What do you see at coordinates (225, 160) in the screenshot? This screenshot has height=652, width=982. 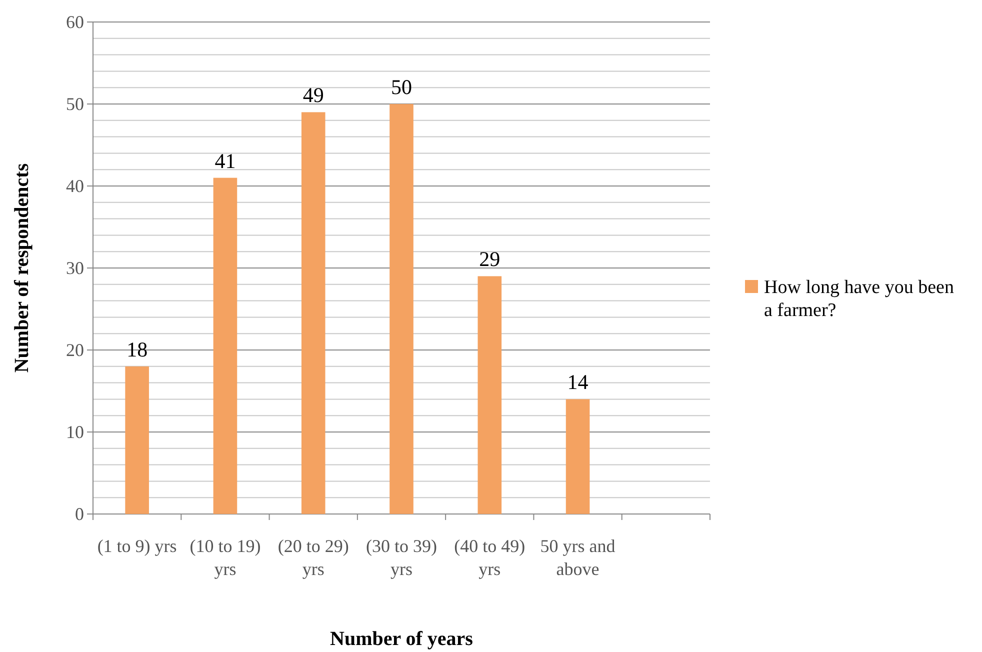 I see `data-label: 41` at bounding box center [225, 160].